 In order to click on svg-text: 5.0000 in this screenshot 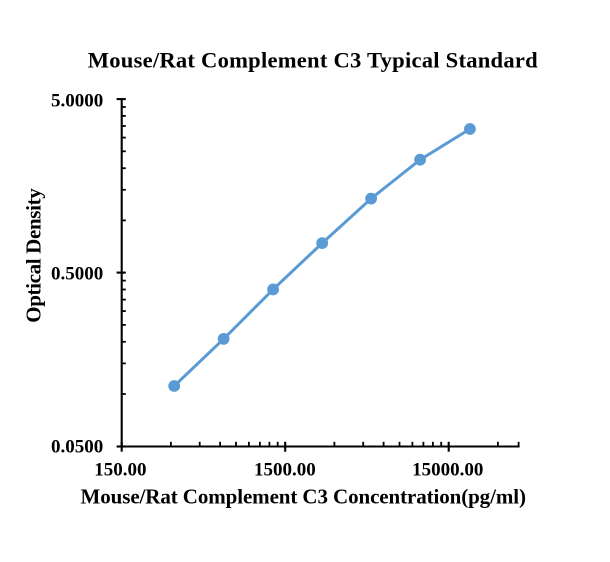, I will do `click(77, 101)`.